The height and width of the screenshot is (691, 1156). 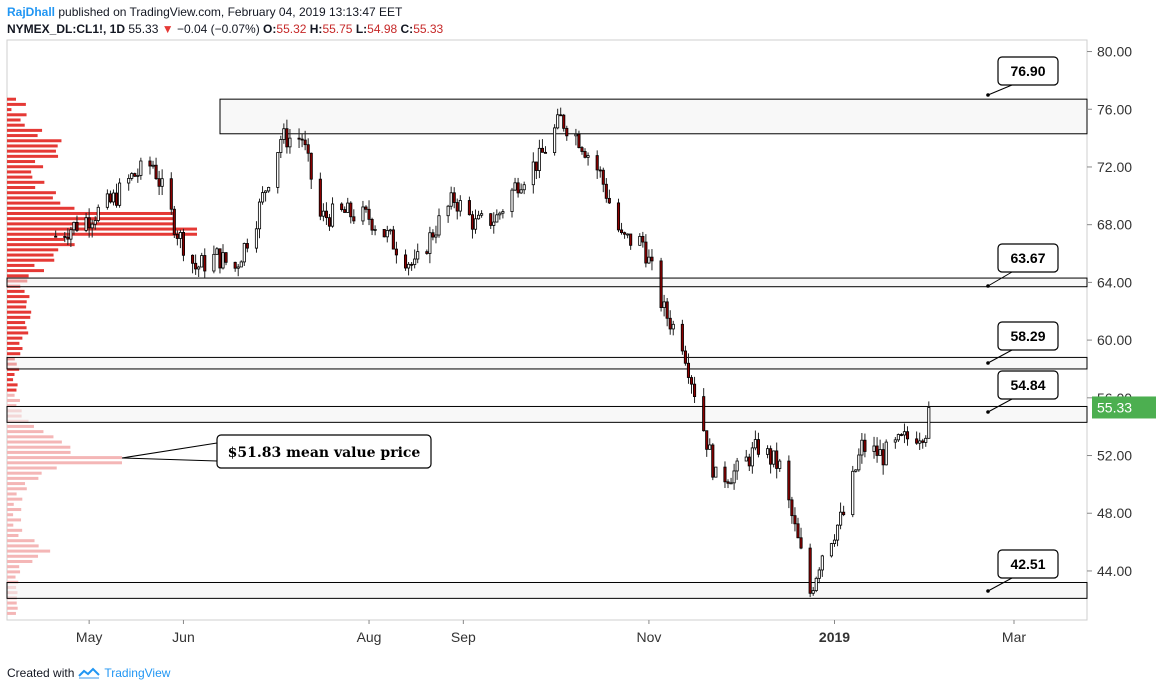 What do you see at coordinates (1014, 637) in the screenshot?
I see `x-tick-label: Mar` at bounding box center [1014, 637].